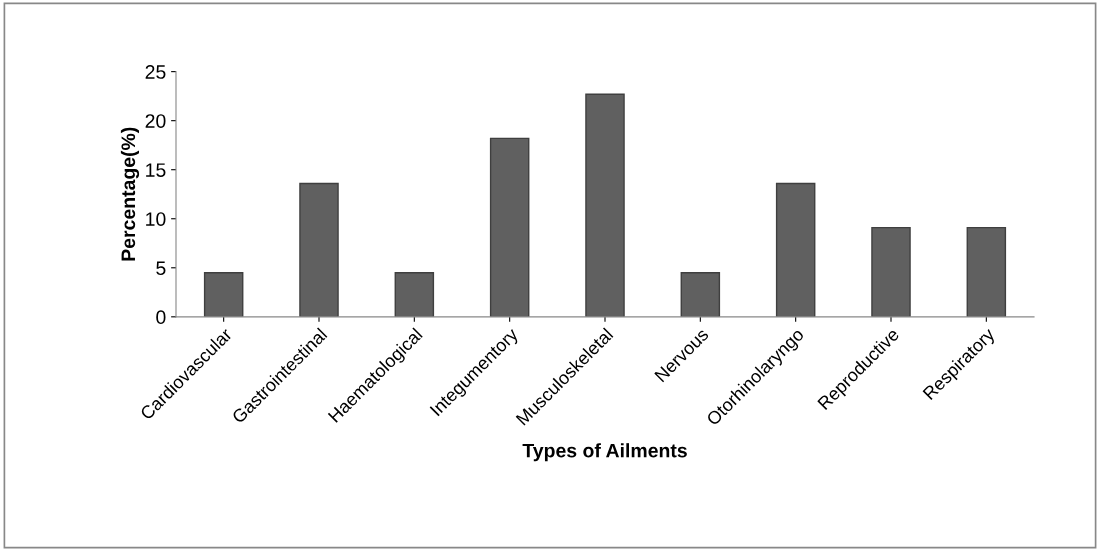 The height and width of the screenshot is (551, 1100). Describe the element at coordinates (155, 121) in the screenshot. I see `y-tick-label: 20` at that location.